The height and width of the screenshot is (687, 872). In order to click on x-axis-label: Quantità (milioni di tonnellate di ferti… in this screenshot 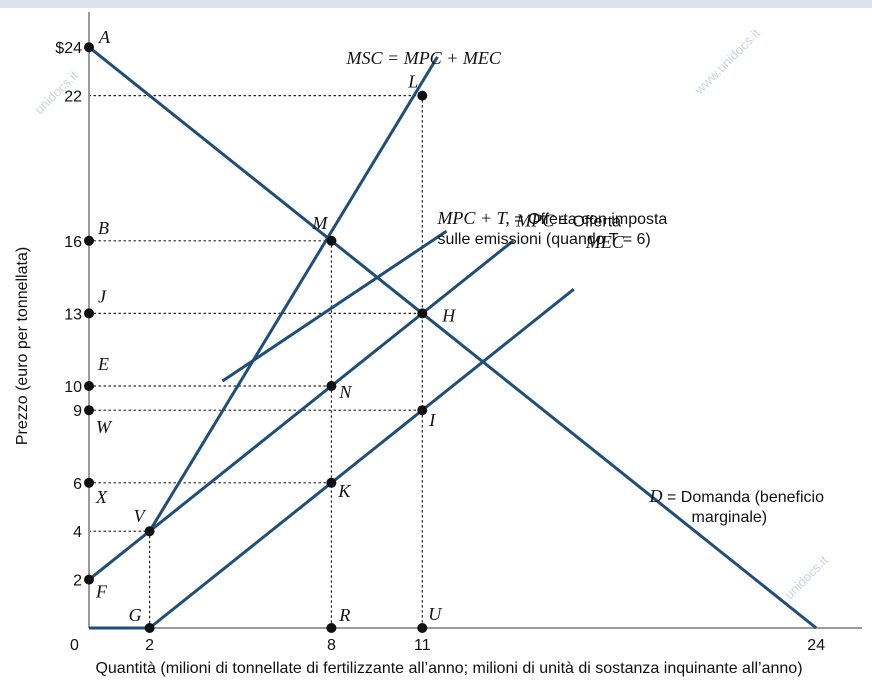, I will do `click(448, 668)`.